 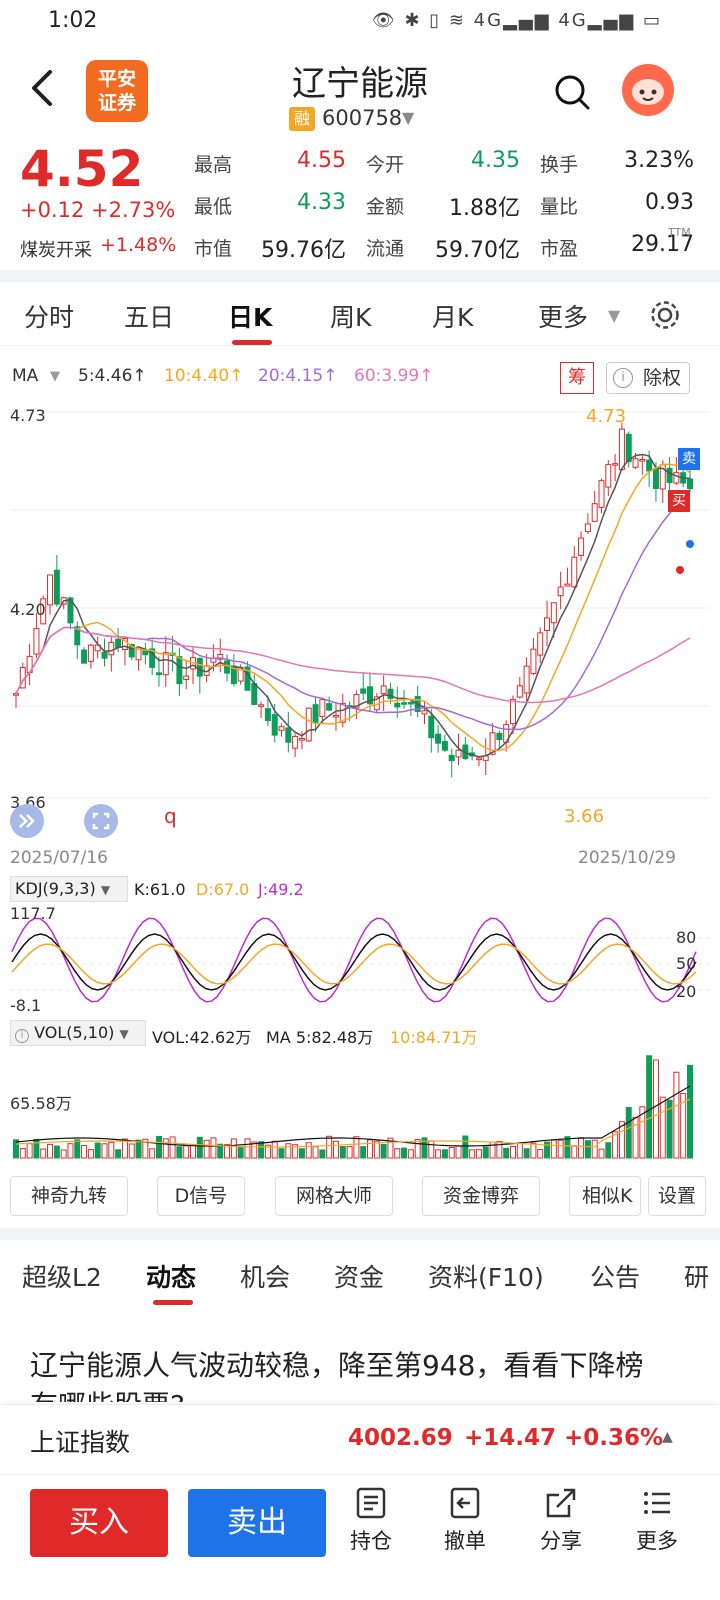 What do you see at coordinates (160, 889) in the screenshot?
I see `kdj-k: K:61.0` at bounding box center [160, 889].